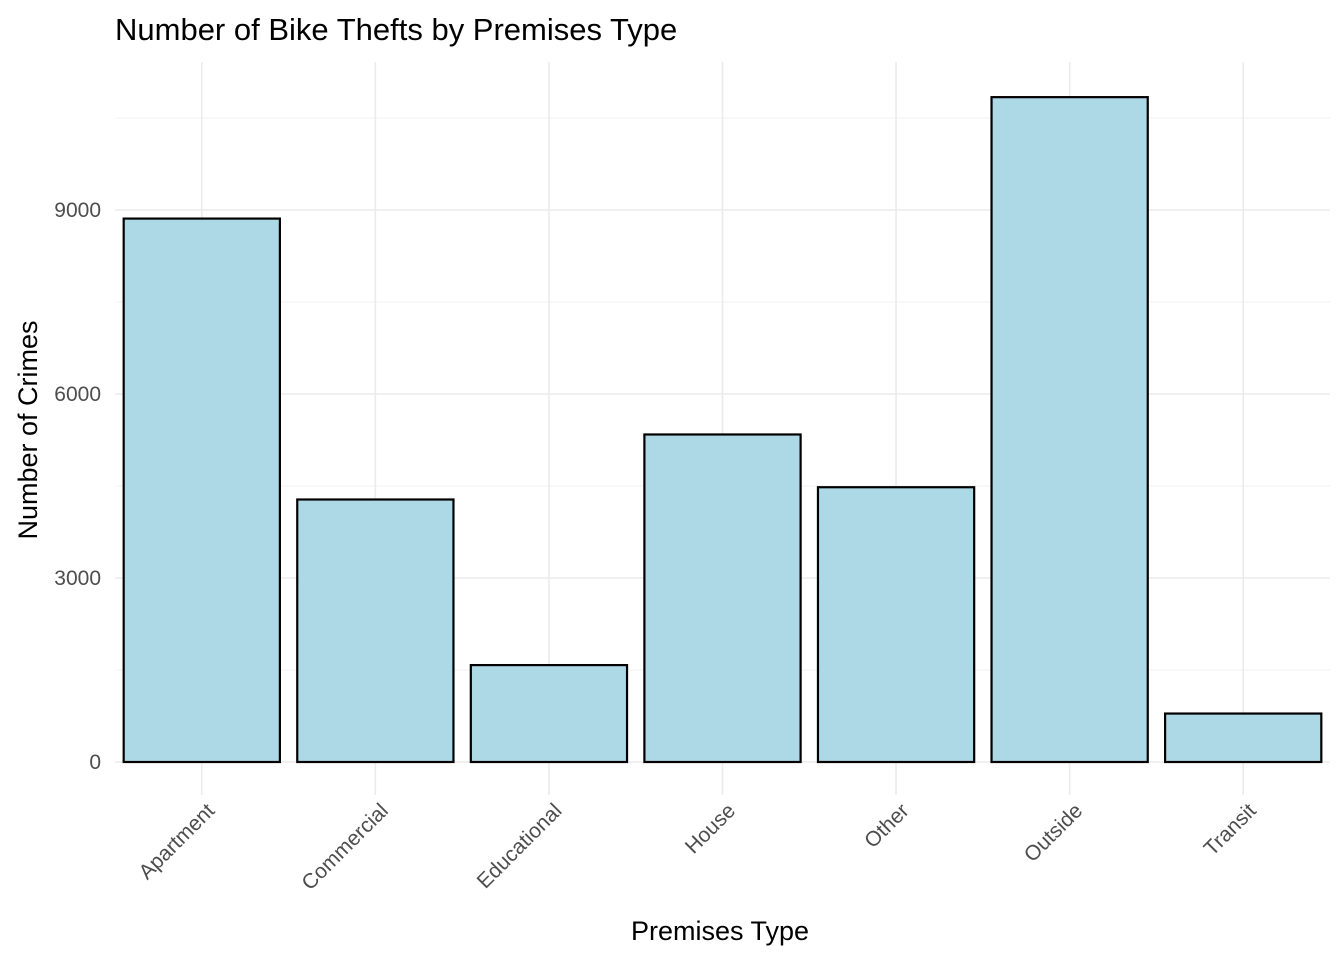 The image size is (1344, 960). What do you see at coordinates (28, 429) in the screenshot?
I see `y-axis-title: Number of Crimes` at bounding box center [28, 429].